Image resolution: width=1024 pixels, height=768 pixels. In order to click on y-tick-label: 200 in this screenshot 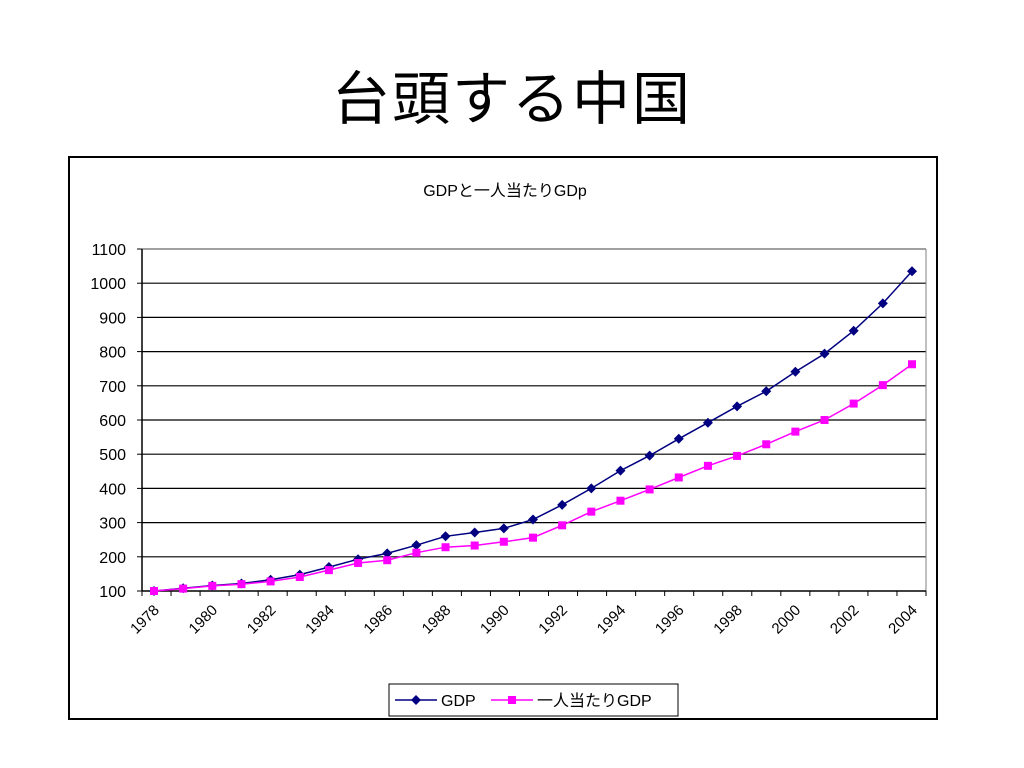, I will do `click(112, 558)`.